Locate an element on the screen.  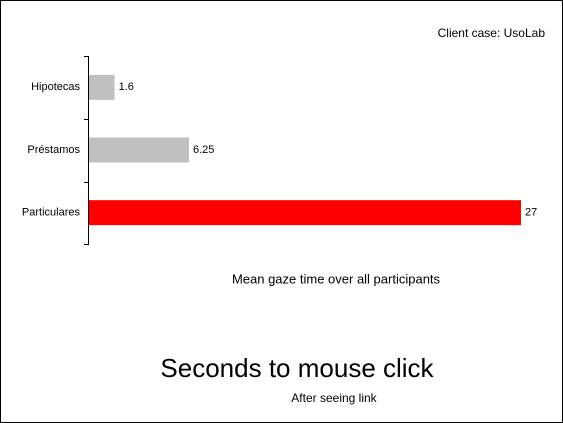
annotation: Client case: UsoLab is located at coordinates (492, 33).